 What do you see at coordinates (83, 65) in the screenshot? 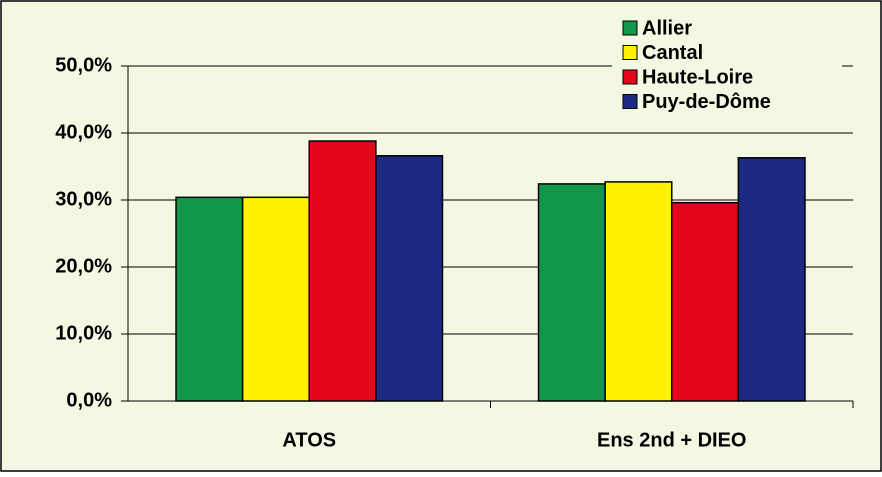
I see `y-tick-label: 50,0%` at bounding box center [83, 65].